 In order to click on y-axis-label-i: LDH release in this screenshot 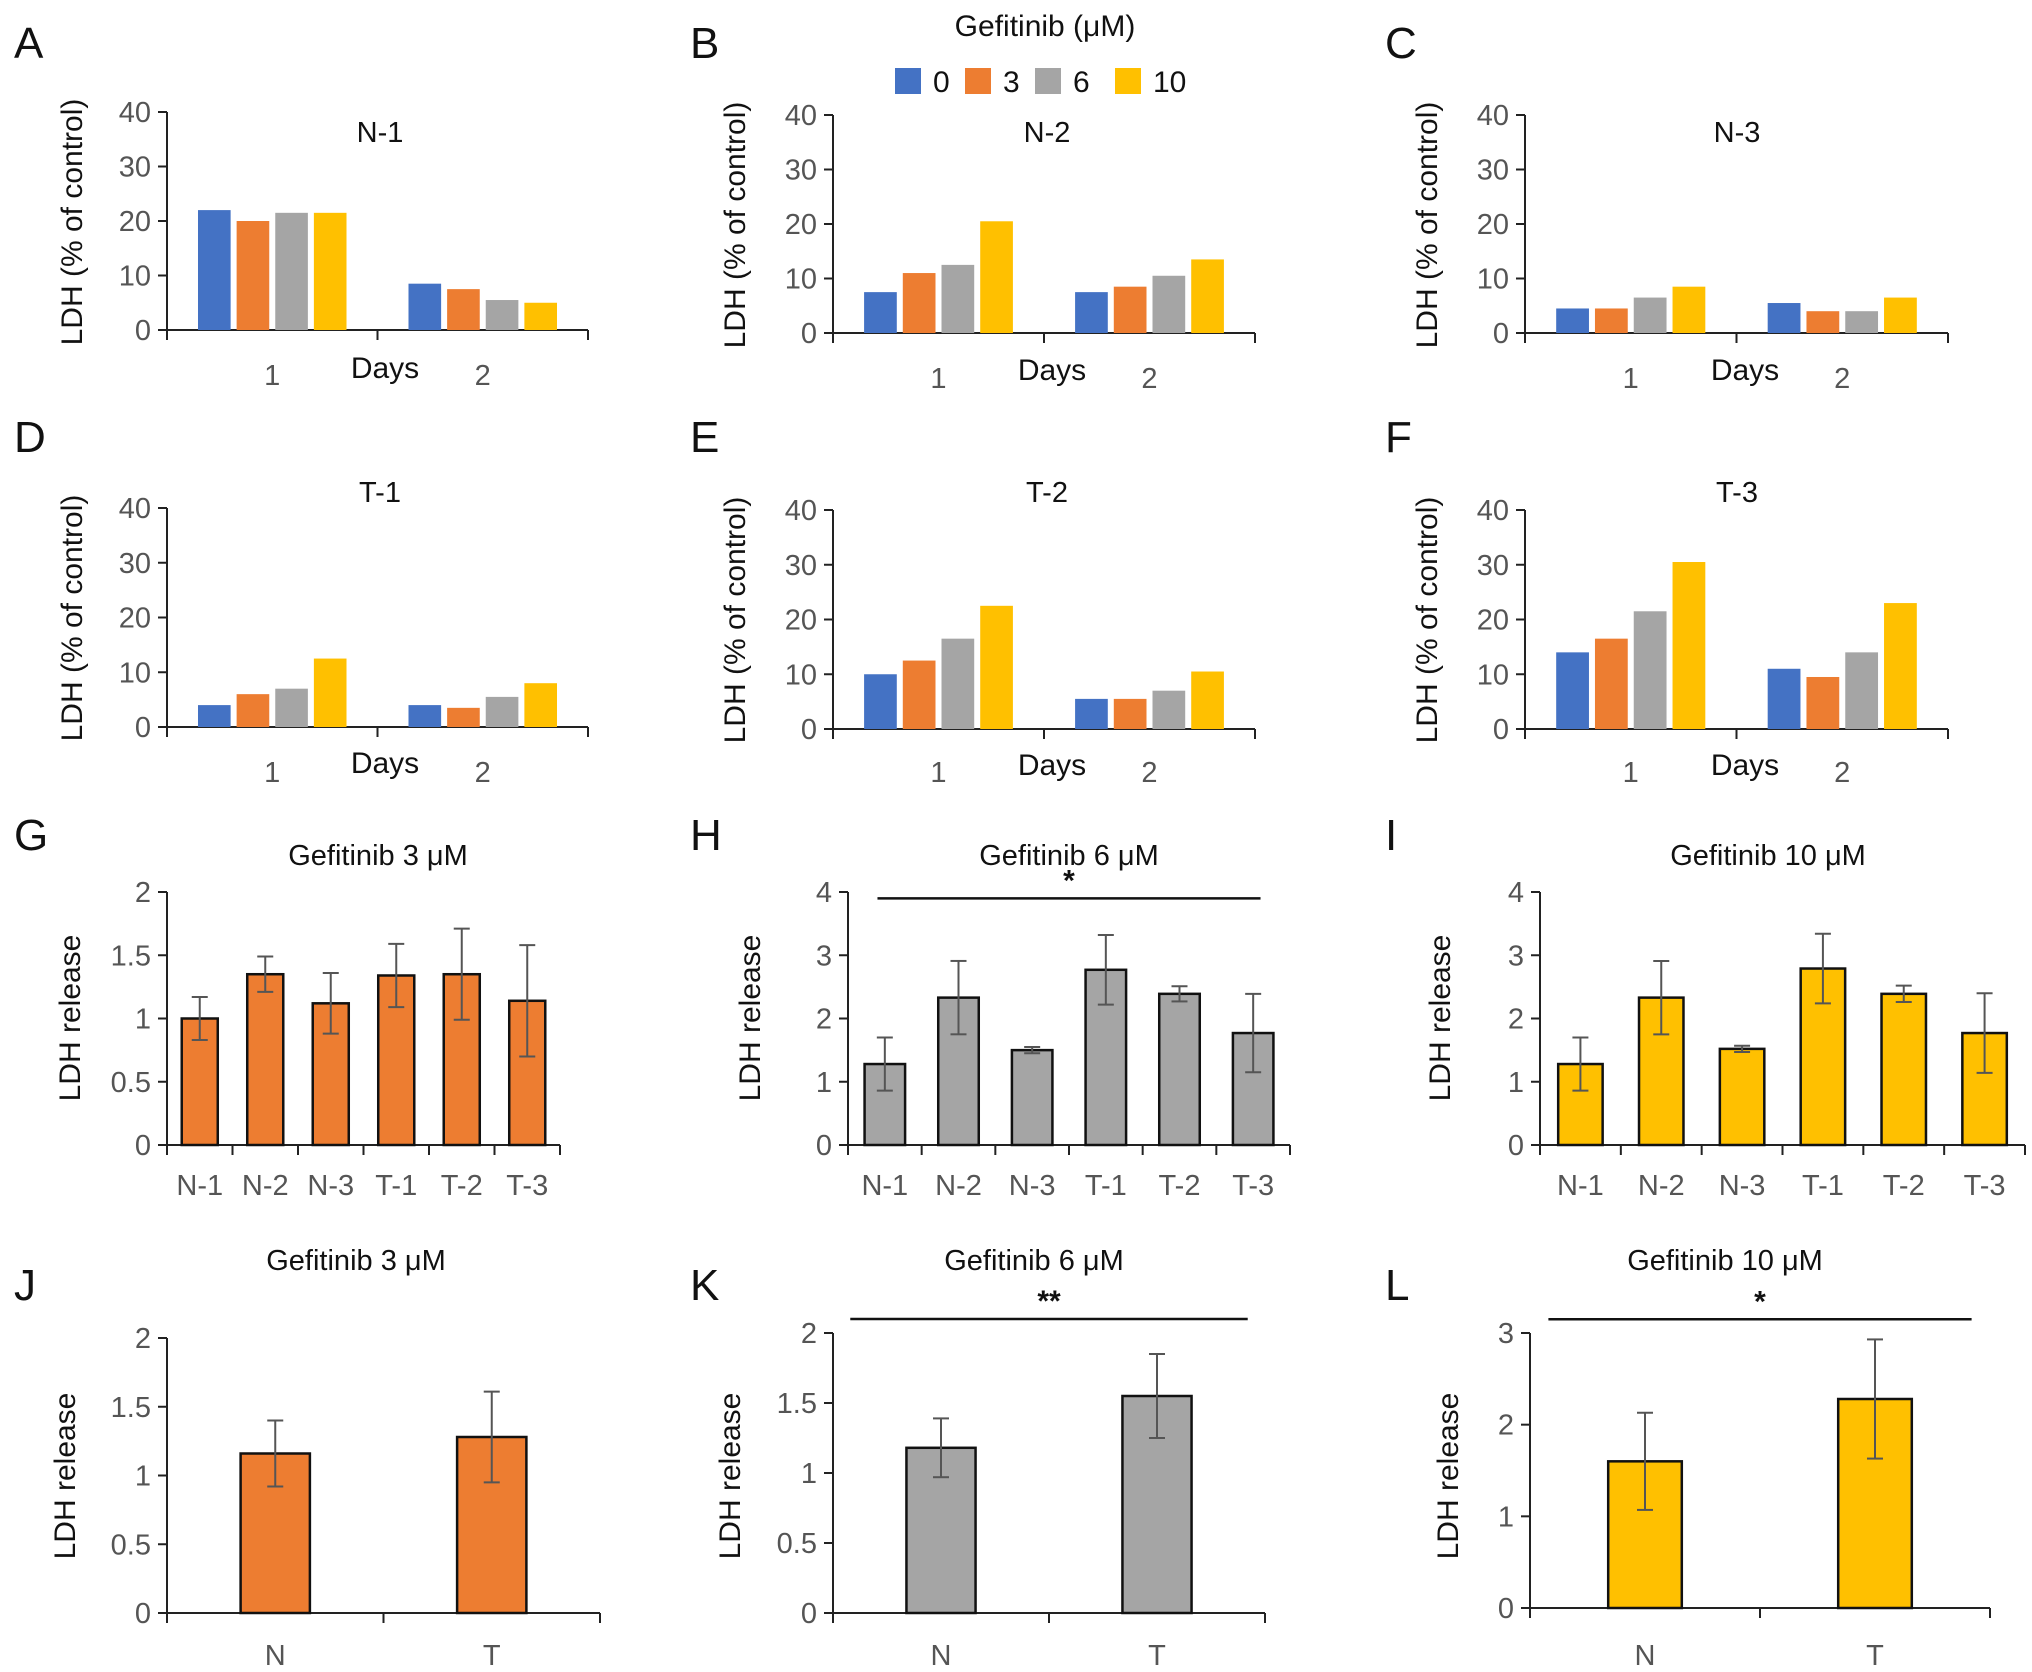, I will do `click(1440, 1018)`.